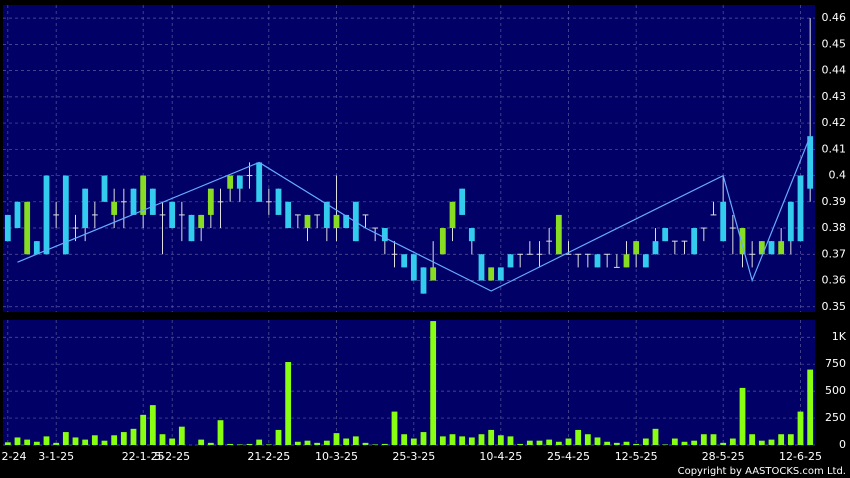 This screenshot has height=478, width=850. Describe the element at coordinates (143, 456) in the screenshot. I see `x-tick-label: 22-1-25` at that location.